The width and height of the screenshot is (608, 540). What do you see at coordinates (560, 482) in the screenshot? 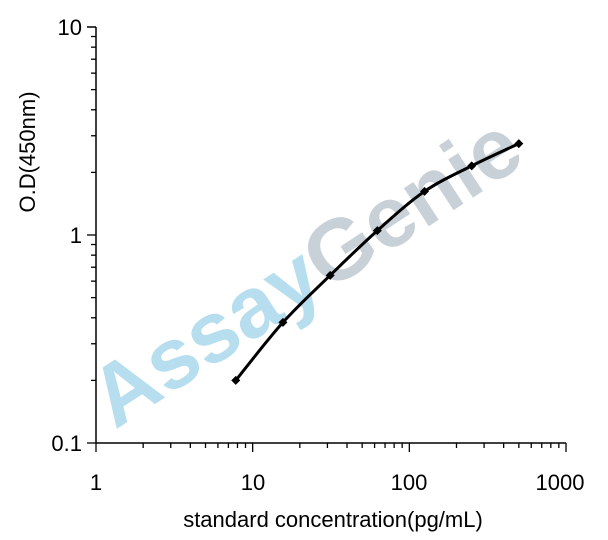
I see `x-tick-label-1000: 1000` at bounding box center [560, 482].